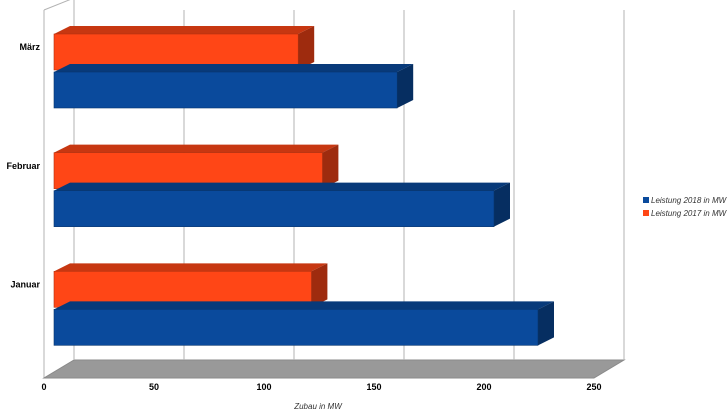 The width and height of the screenshot is (728, 410). Describe the element at coordinates (689, 200) in the screenshot. I see `legend-label: Leistung 2018 in MW` at that location.